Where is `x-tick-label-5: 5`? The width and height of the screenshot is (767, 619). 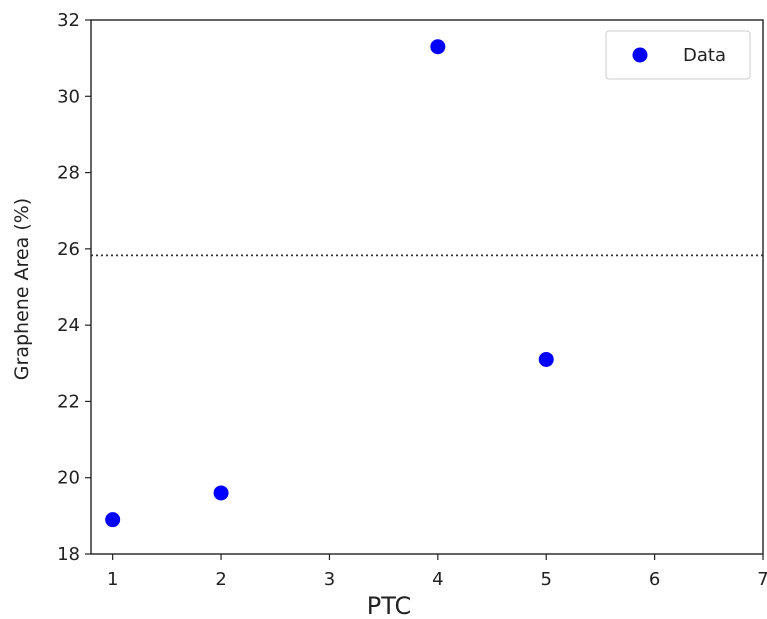
x-tick-label-5: 5 is located at coordinates (545, 579).